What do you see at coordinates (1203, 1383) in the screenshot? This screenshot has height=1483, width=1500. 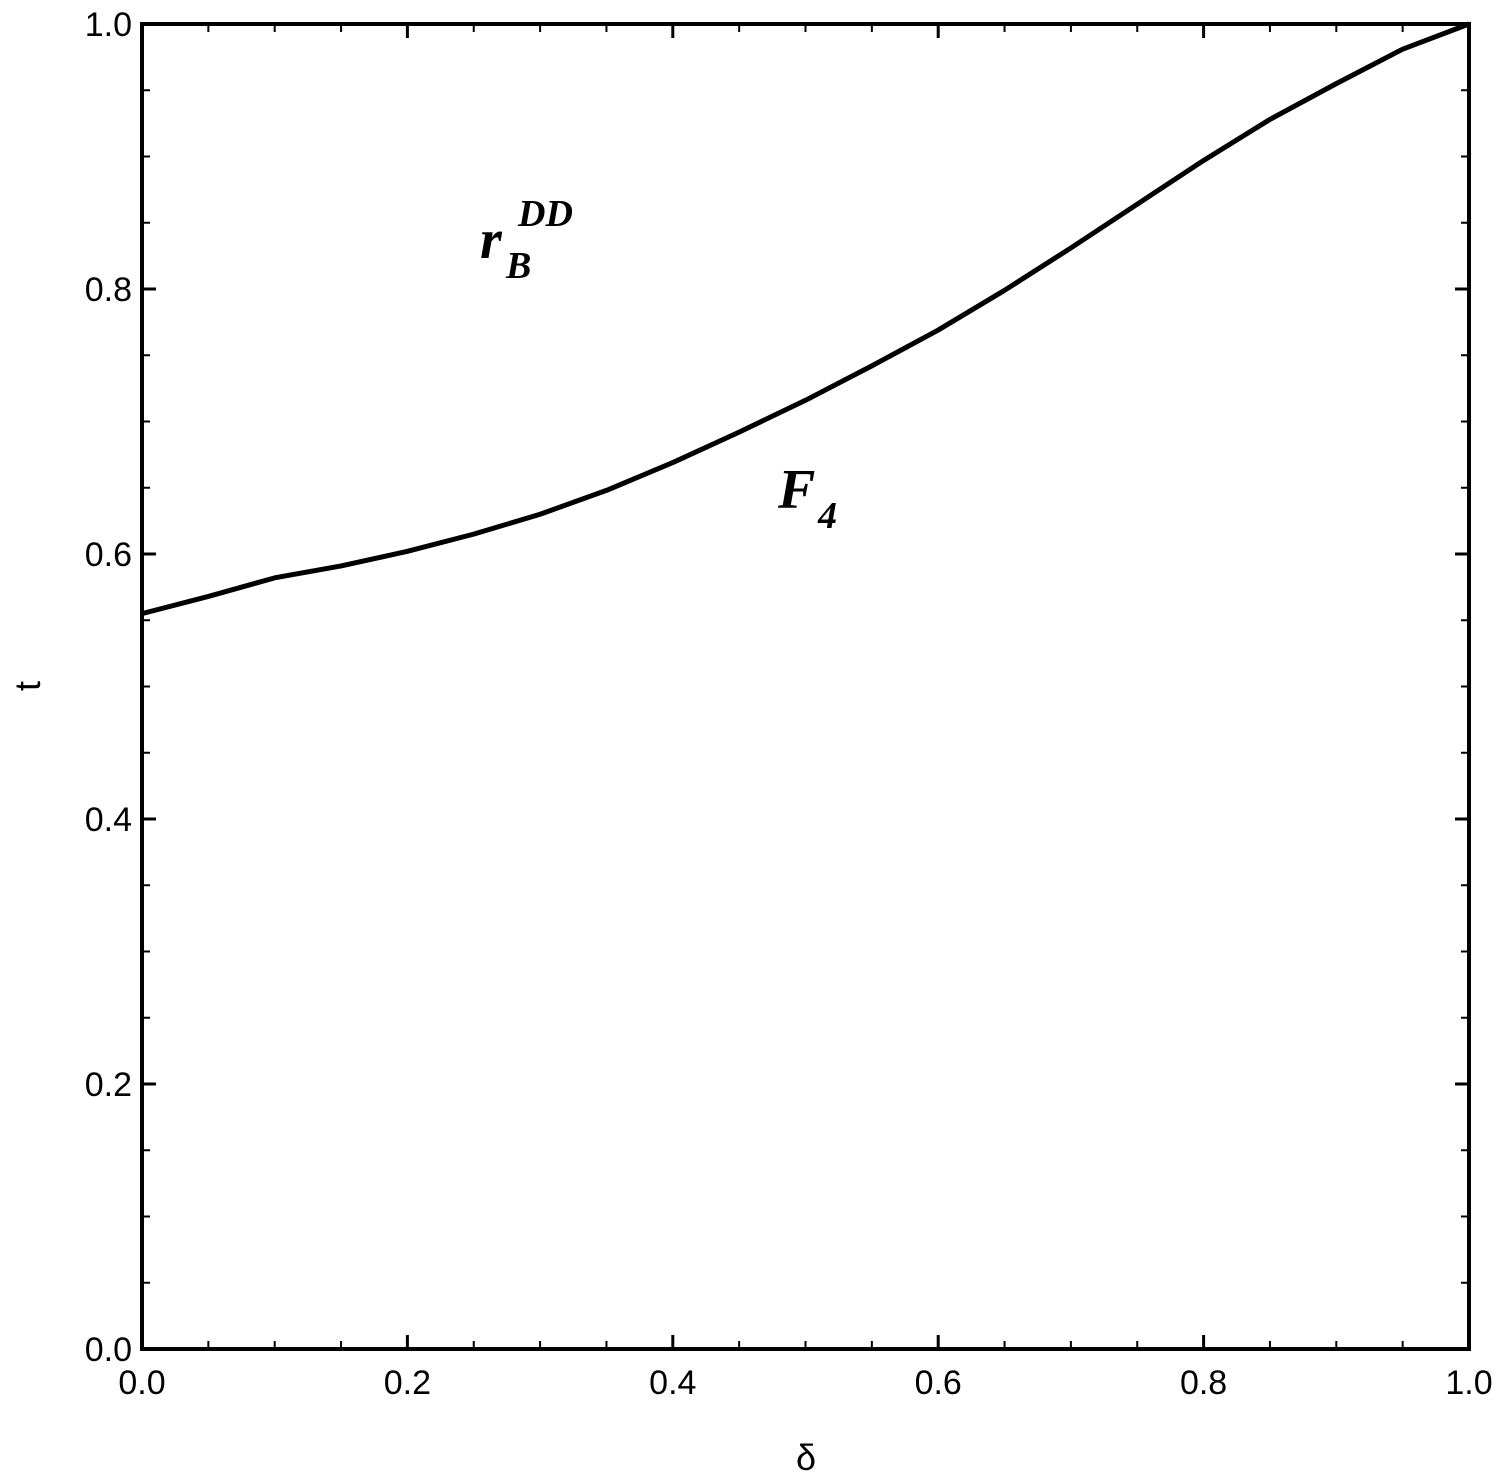 I see `x-tick-label: 0.8` at bounding box center [1203, 1383].